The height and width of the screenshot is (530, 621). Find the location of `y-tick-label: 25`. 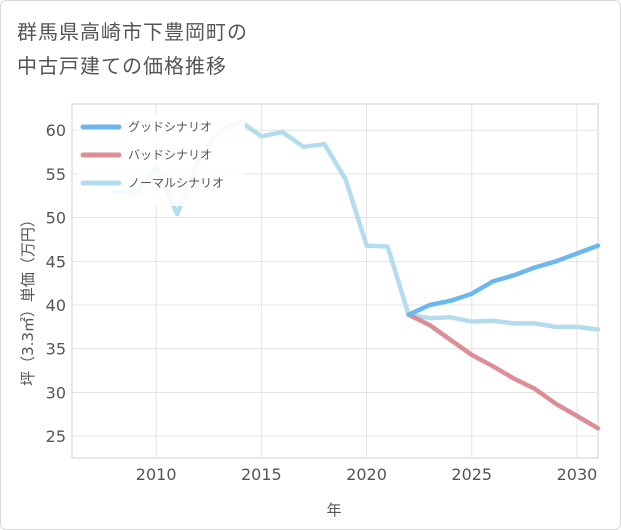

y-tick-label: 25 is located at coordinates (56, 436).